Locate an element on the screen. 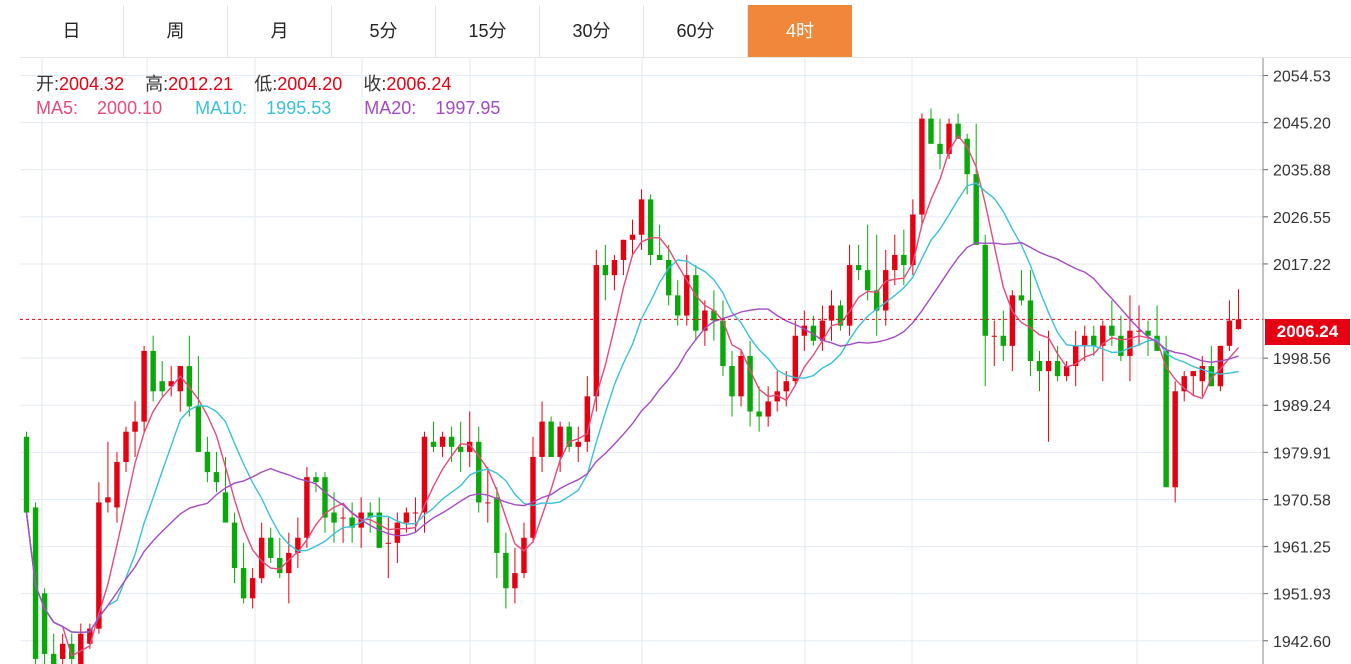 The width and height of the screenshot is (1351, 664). ma5-value: 2000.10 is located at coordinates (130, 108).